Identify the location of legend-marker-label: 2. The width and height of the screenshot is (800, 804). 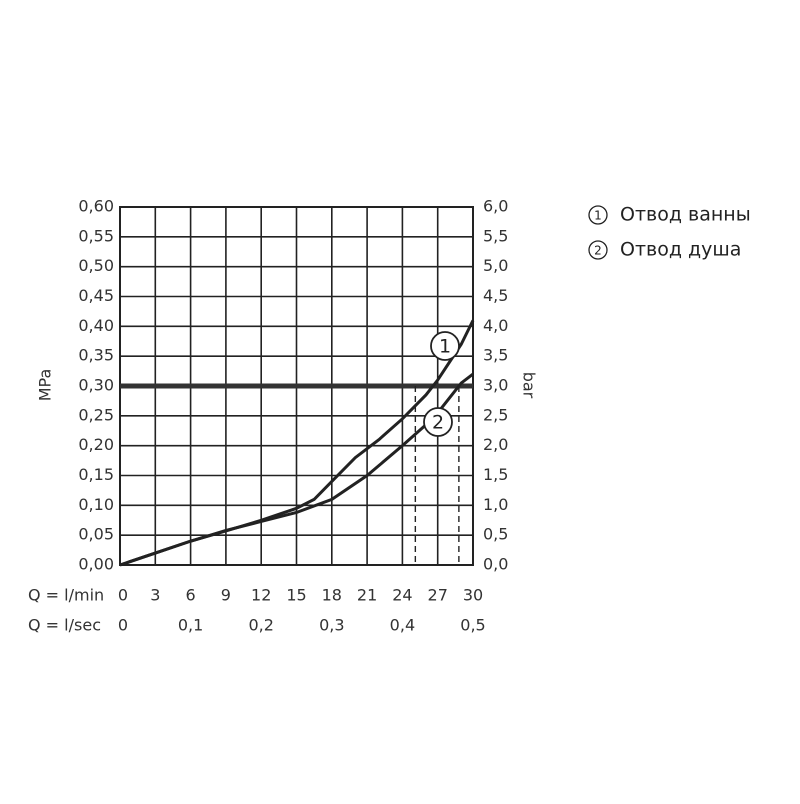
(598, 251).